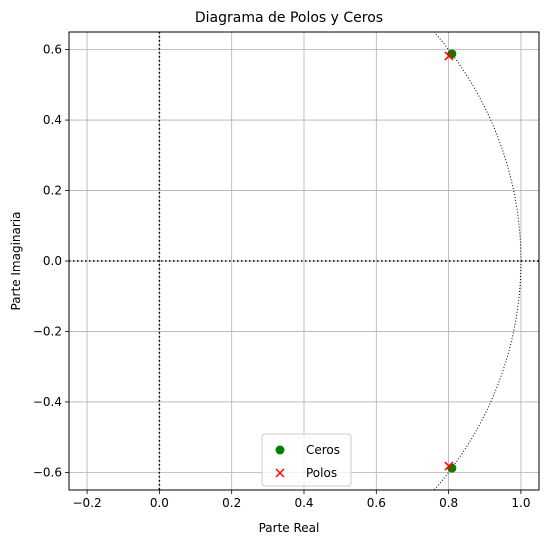  What do you see at coordinates (52, 191) in the screenshot?
I see `y-tick-label: 0.2` at bounding box center [52, 191].